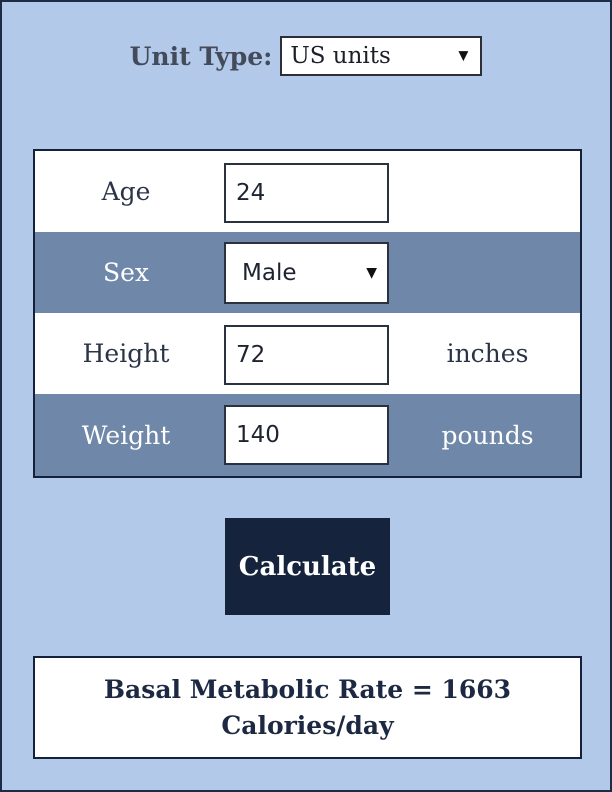  I want to click on age-label: Age, so click(126, 191).